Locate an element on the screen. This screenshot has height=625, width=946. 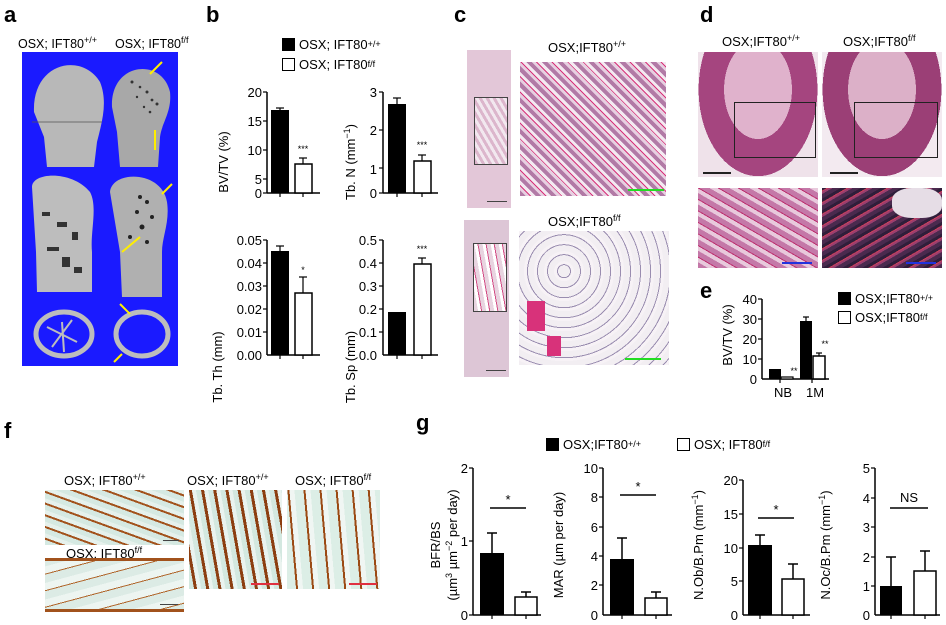
panel-b-legend-ko: OSX; IFT80 f/f is located at coordinates (328, 64).